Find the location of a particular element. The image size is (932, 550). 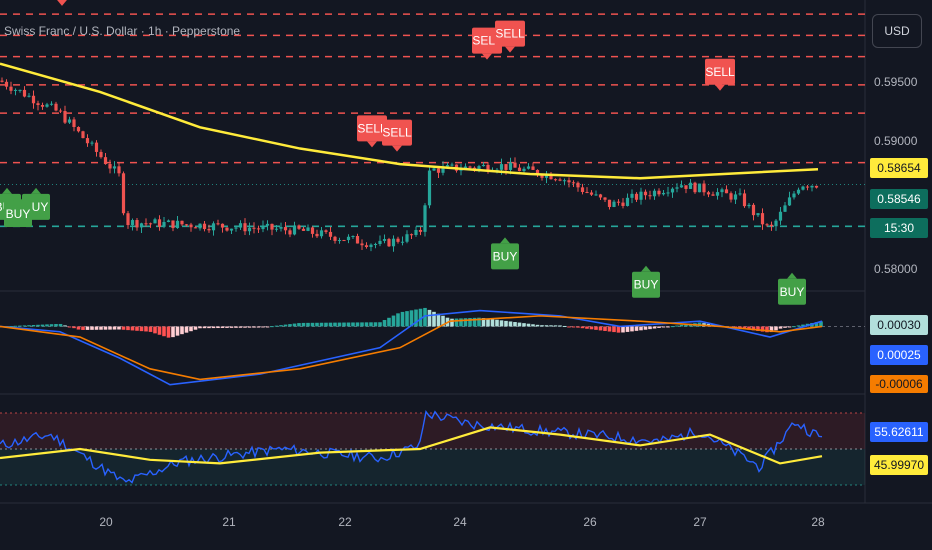

rsi-badge: 55.62611 is located at coordinates (899, 432).